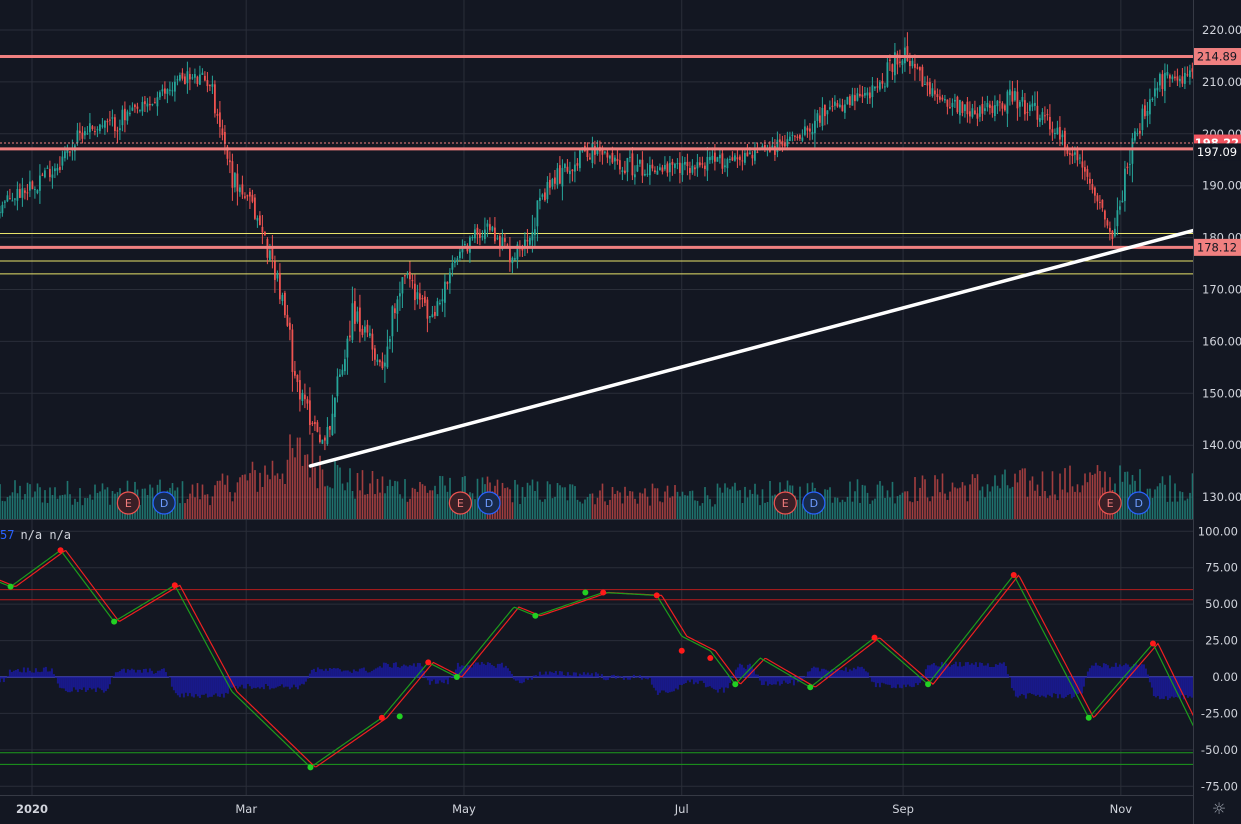 Image resolution: width=1241 pixels, height=824 pixels. Describe the element at coordinates (1219, 808) in the screenshot. I see `settings-icon: ☼` at that location.